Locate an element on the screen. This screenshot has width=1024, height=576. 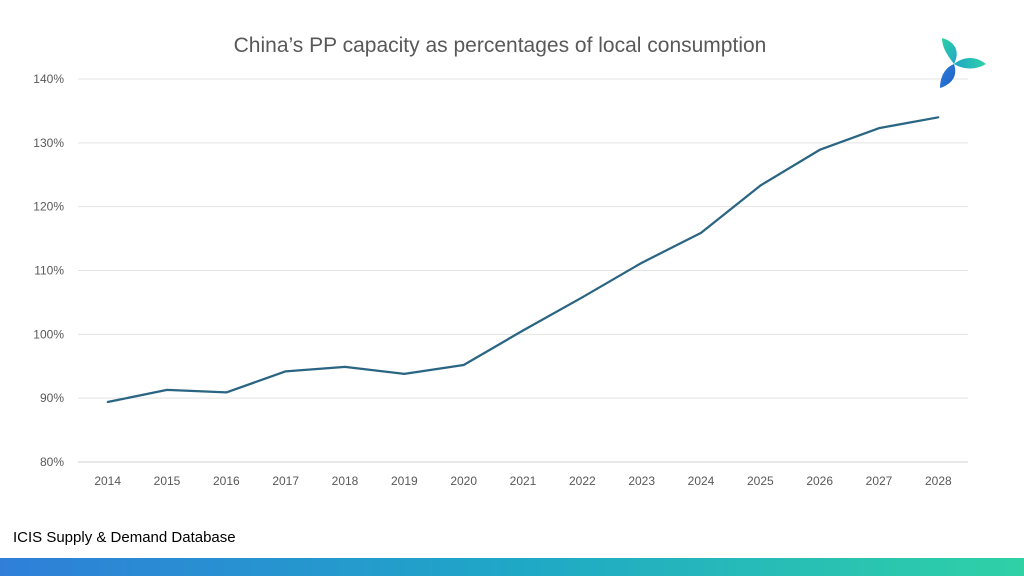
x-tick-label: 2023 is located at coordinates (641, 481).